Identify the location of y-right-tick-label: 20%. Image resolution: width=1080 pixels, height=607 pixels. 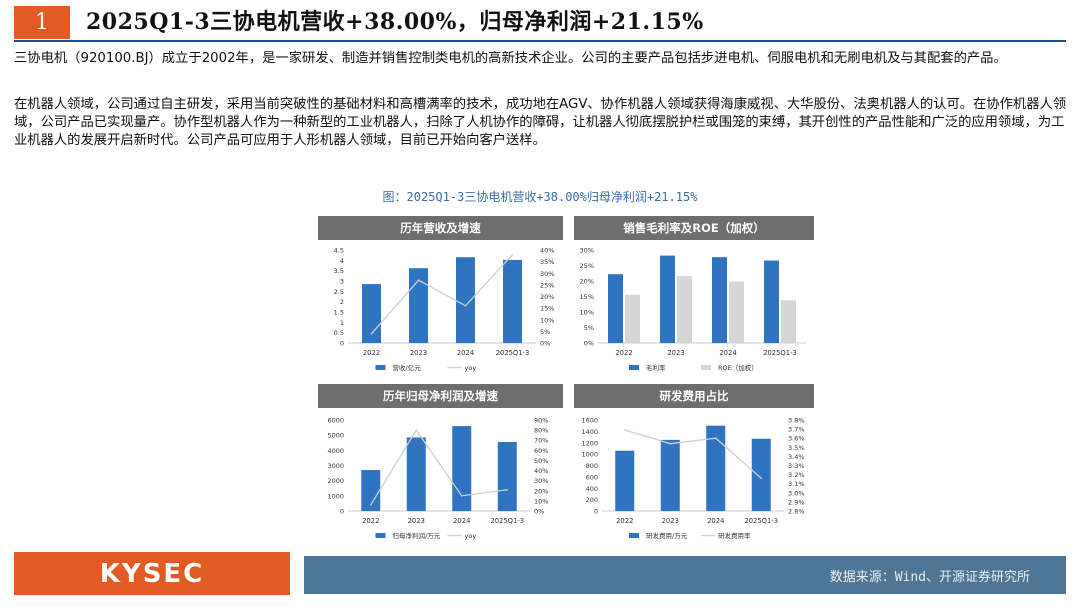
(541, 491).